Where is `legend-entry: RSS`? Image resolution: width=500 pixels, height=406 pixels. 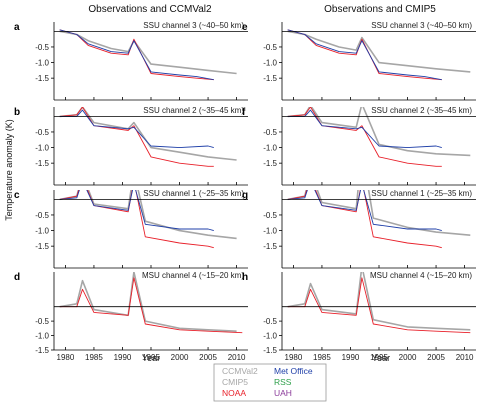 legend-entry: RSS is located at coordinates (283, 382).